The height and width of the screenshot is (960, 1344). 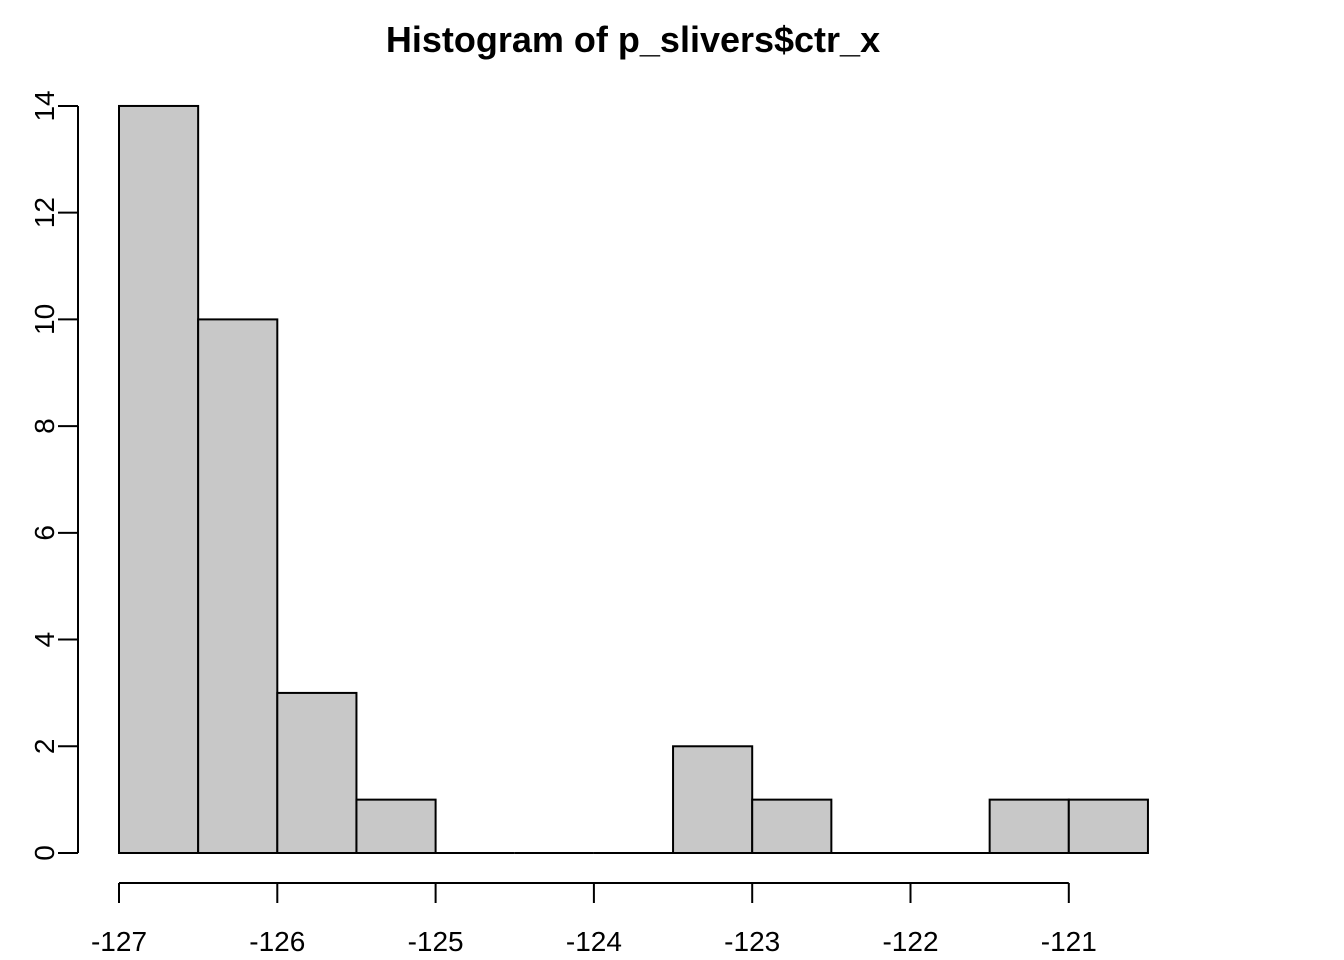 I want to click on y-axis: 0 2 4 6 8 10 12 14, so click(x=54, y=475).